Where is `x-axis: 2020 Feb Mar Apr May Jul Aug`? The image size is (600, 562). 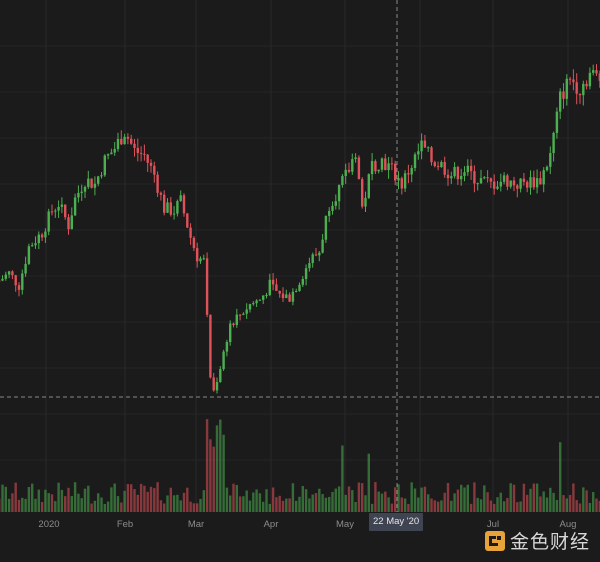 x-axis: 2020 Feb Mar Apr May Jul Aug is located at coordinates (300, 537).